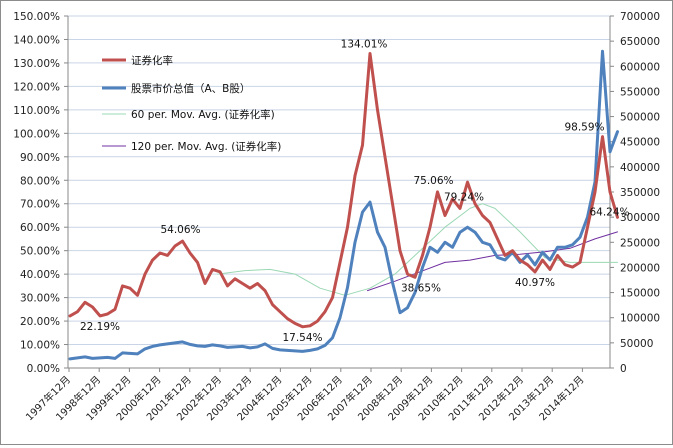 The width and height of the screenshot is (673, 448). I want to click on legend-label: 120 per. Mov. Avg. (证券化率), so click(206, 146).